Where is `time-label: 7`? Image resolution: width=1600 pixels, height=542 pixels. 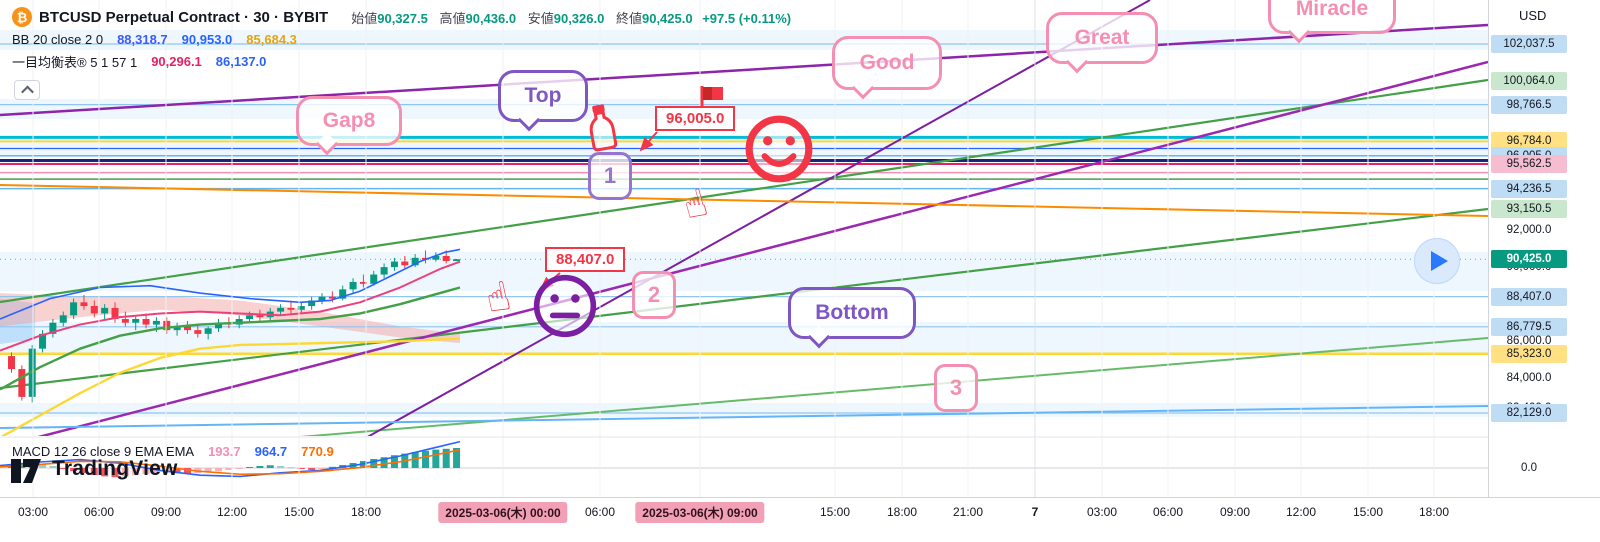
time-label: 7 is located at coordinates (1035, 512).